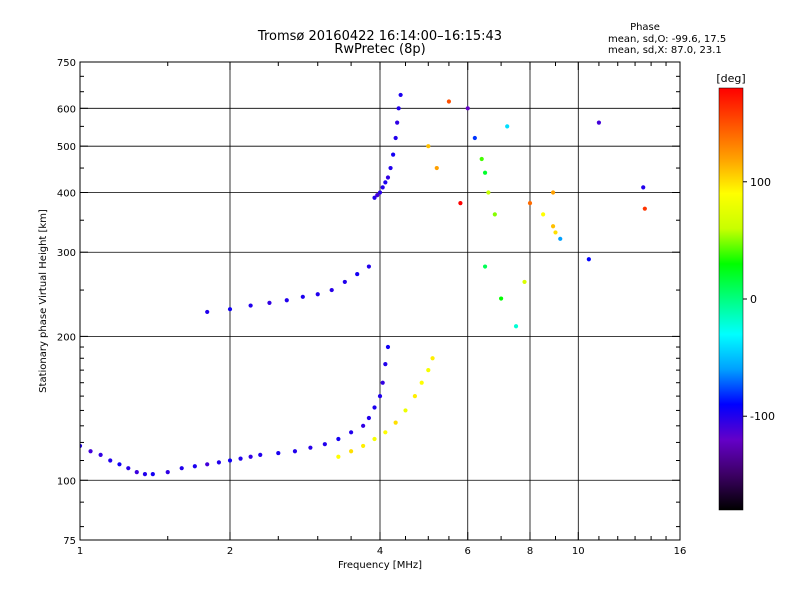 The width and height of the screenshot is (800, 600). Describe the element at coordinates (43, 301) in the screenshot. I see `y-axis-label: Stationary phase Virtual Height [km]` at that location.